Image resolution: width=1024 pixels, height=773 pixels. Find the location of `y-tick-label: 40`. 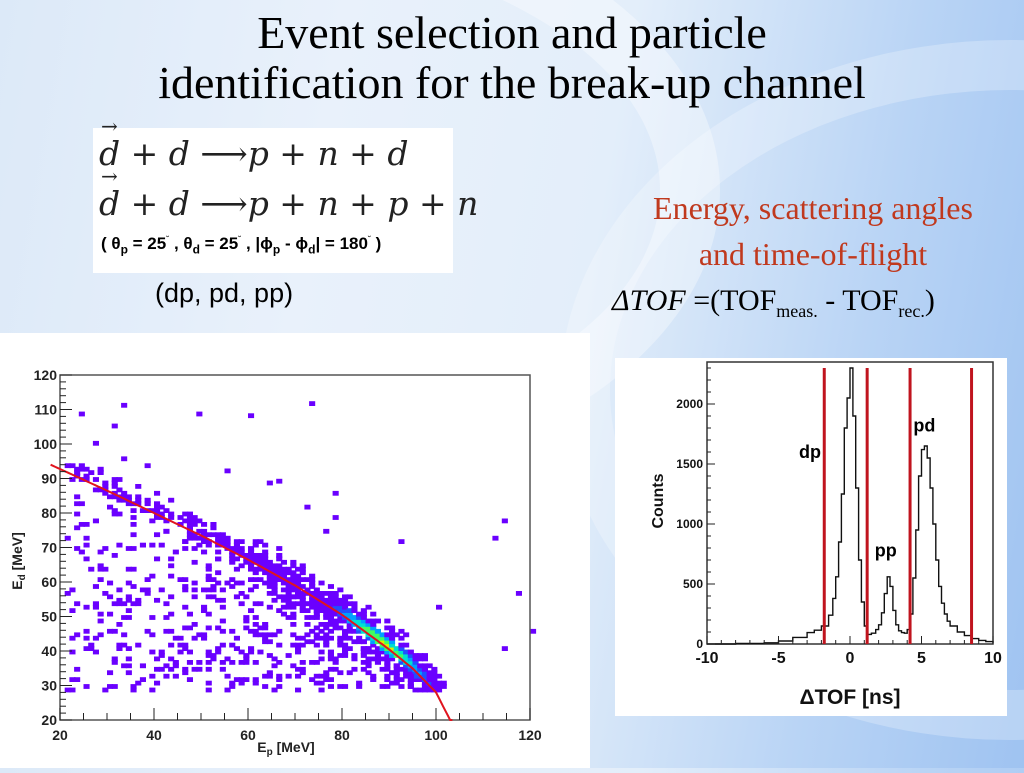

y-tick-label: 40 is located at coordinates (49, 651).